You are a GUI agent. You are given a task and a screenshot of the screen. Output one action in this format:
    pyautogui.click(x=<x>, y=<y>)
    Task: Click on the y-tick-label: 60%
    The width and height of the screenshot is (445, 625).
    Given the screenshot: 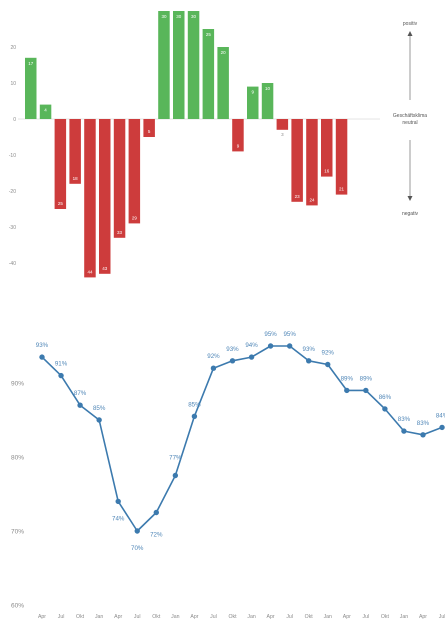 What is the action you would take?
    pyautogui.click(x=17, y=606)
    